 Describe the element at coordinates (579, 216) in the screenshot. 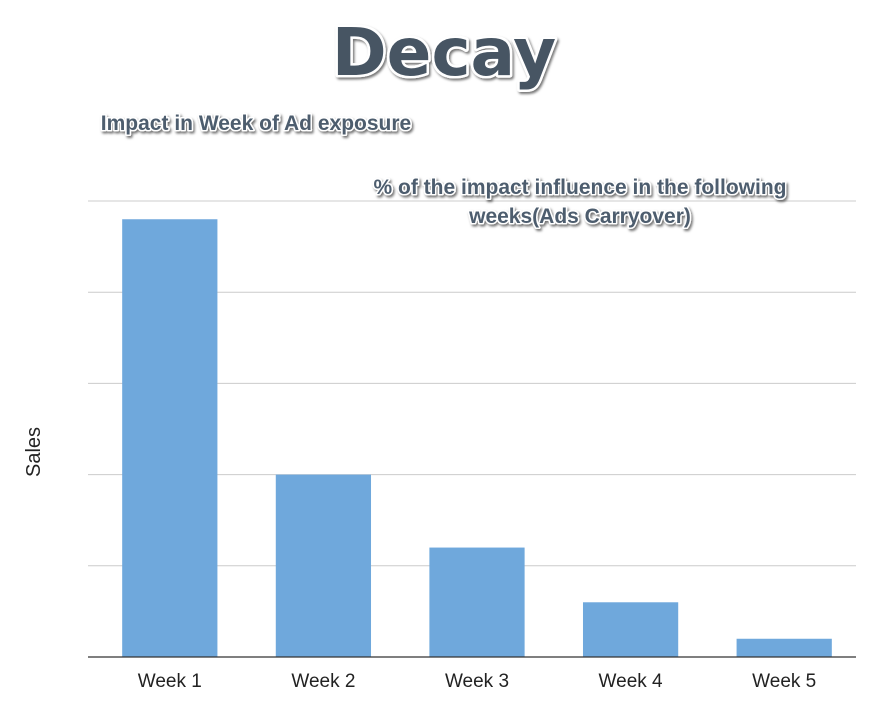

I see `annotation-text: weeks(Ads Carryover)` at that location.